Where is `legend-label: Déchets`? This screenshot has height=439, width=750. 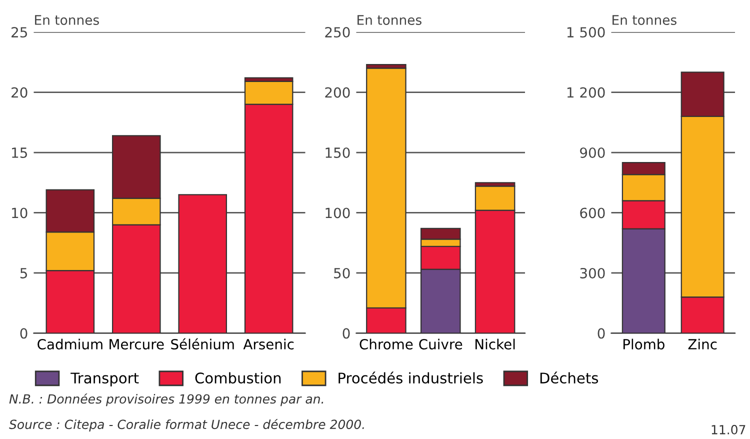 legend-label: Déchets is located at coordinates (569, 378).